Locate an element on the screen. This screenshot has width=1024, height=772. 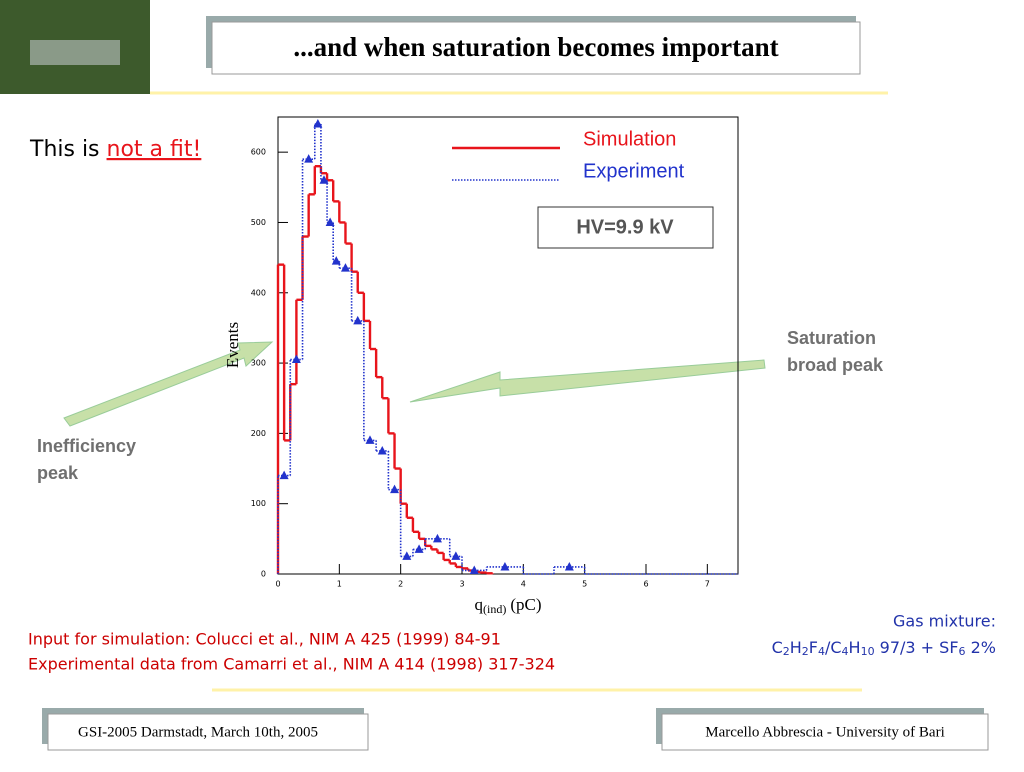
y-tick-label: 300 is located at coordinates (258, 363).